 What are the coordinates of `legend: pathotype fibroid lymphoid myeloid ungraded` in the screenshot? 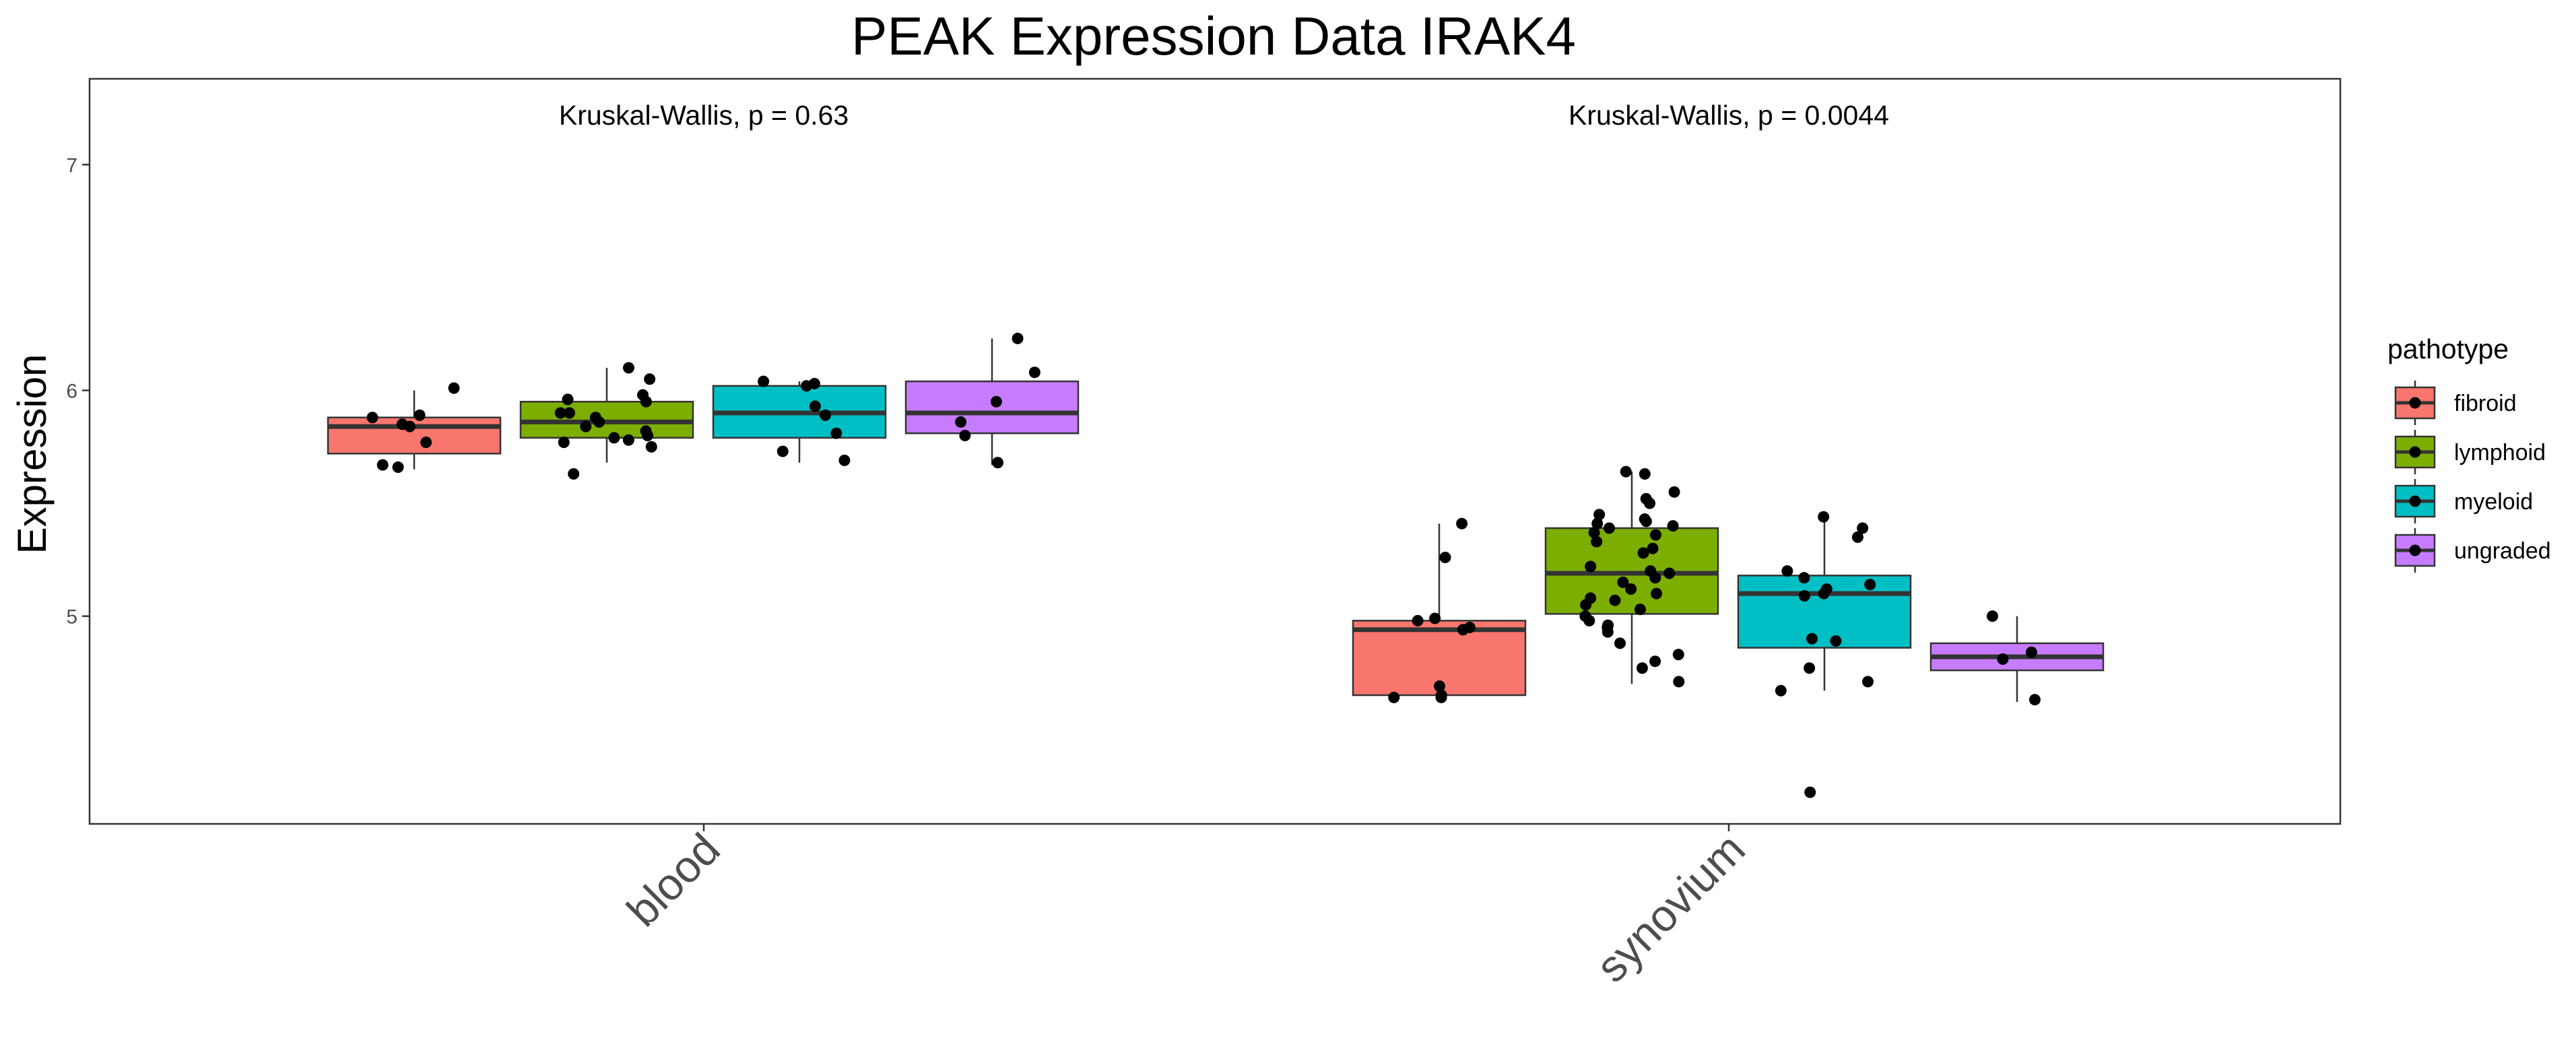 It's located at (2469, 453).